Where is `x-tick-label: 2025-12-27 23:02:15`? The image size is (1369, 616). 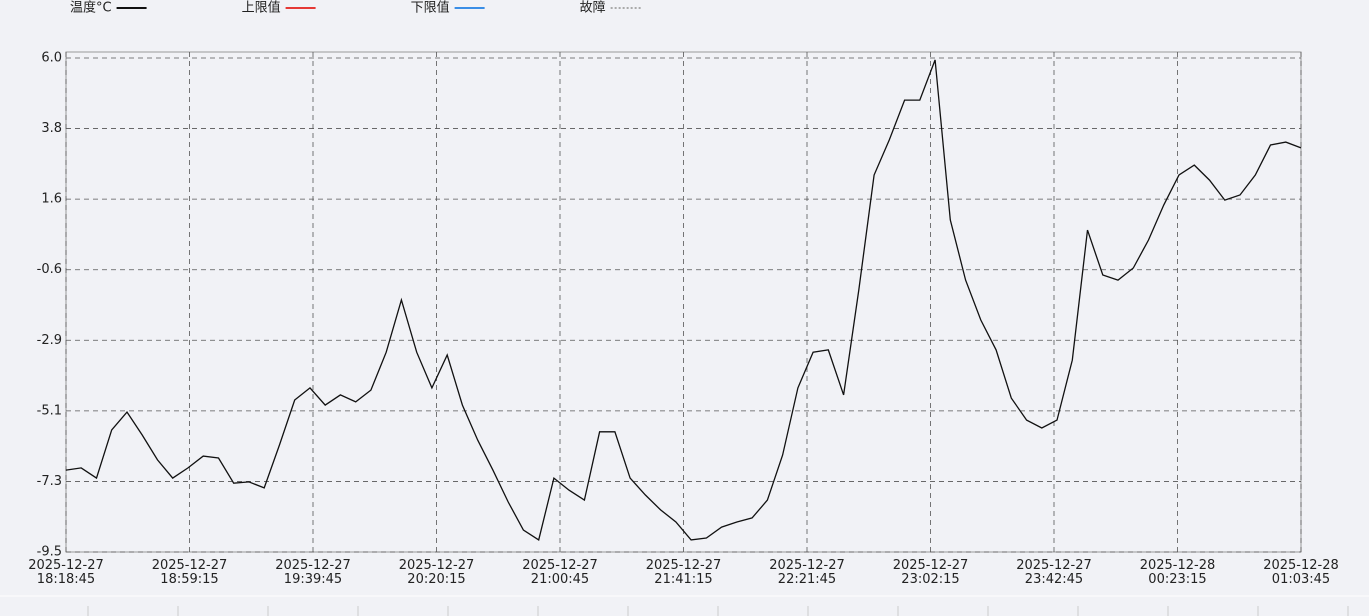 x-tick-label: 2025-12-27 23:02:15 is located at coordinates (930, 572).